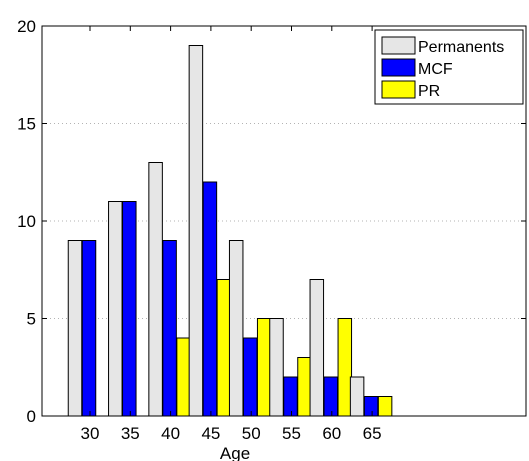 The image size is (529, 461). I want to click on x-tick-label: 35, so click(130, 433).